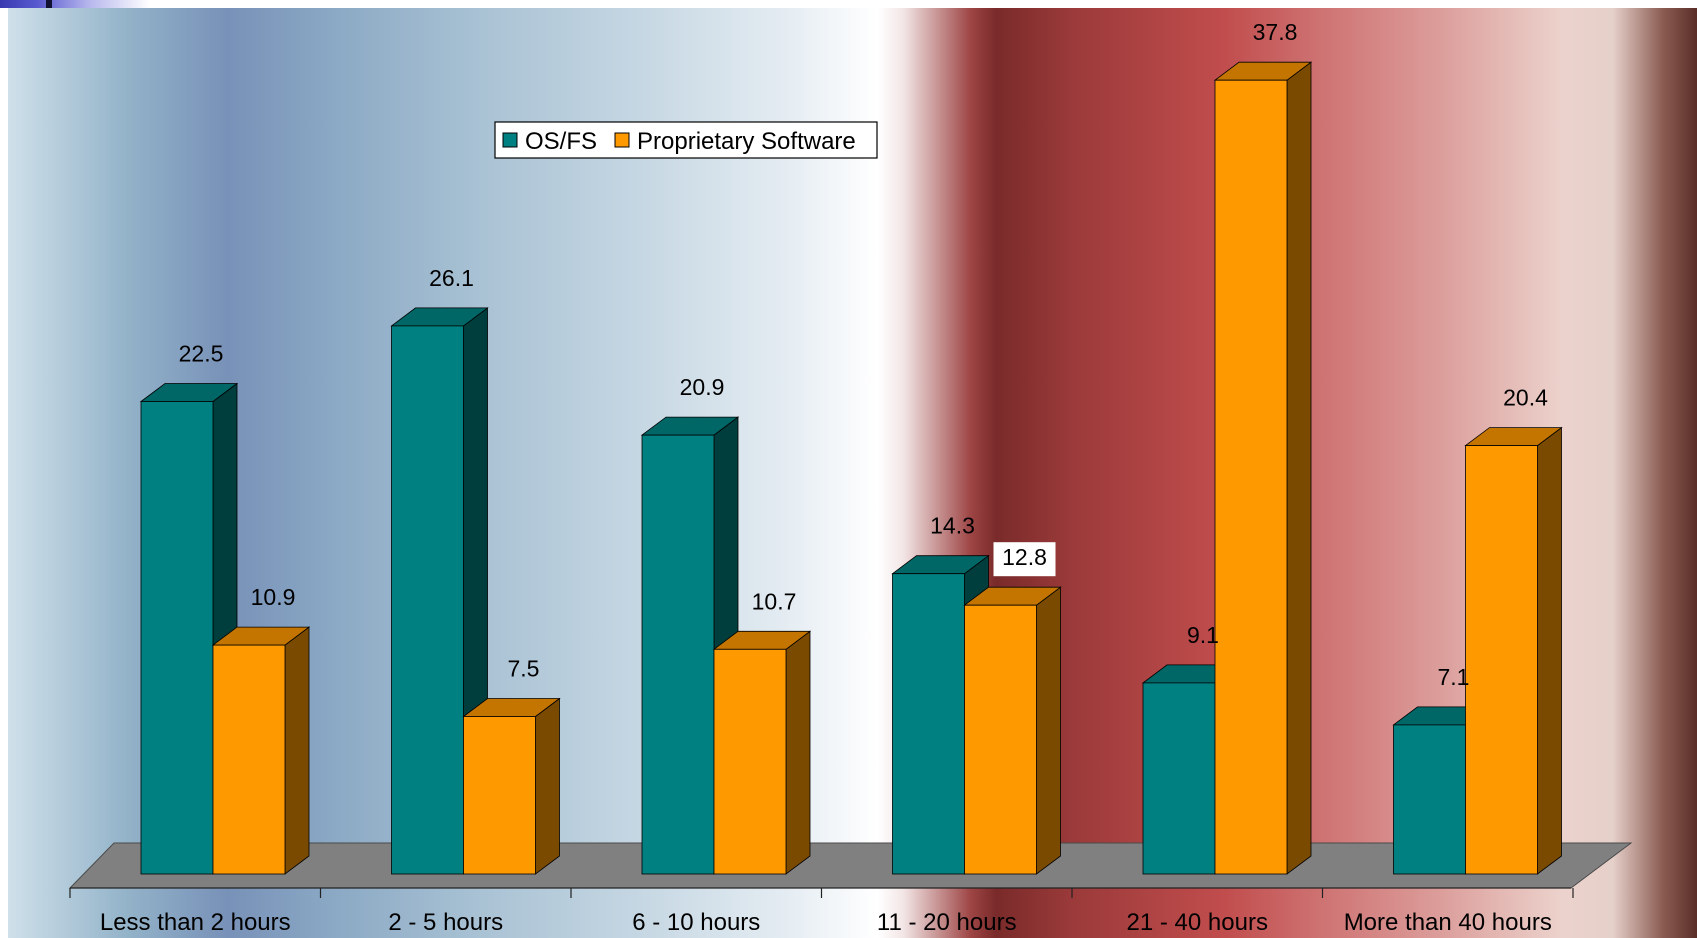  I want to click on category-label: Less than 2 hours, so click(195, 922).